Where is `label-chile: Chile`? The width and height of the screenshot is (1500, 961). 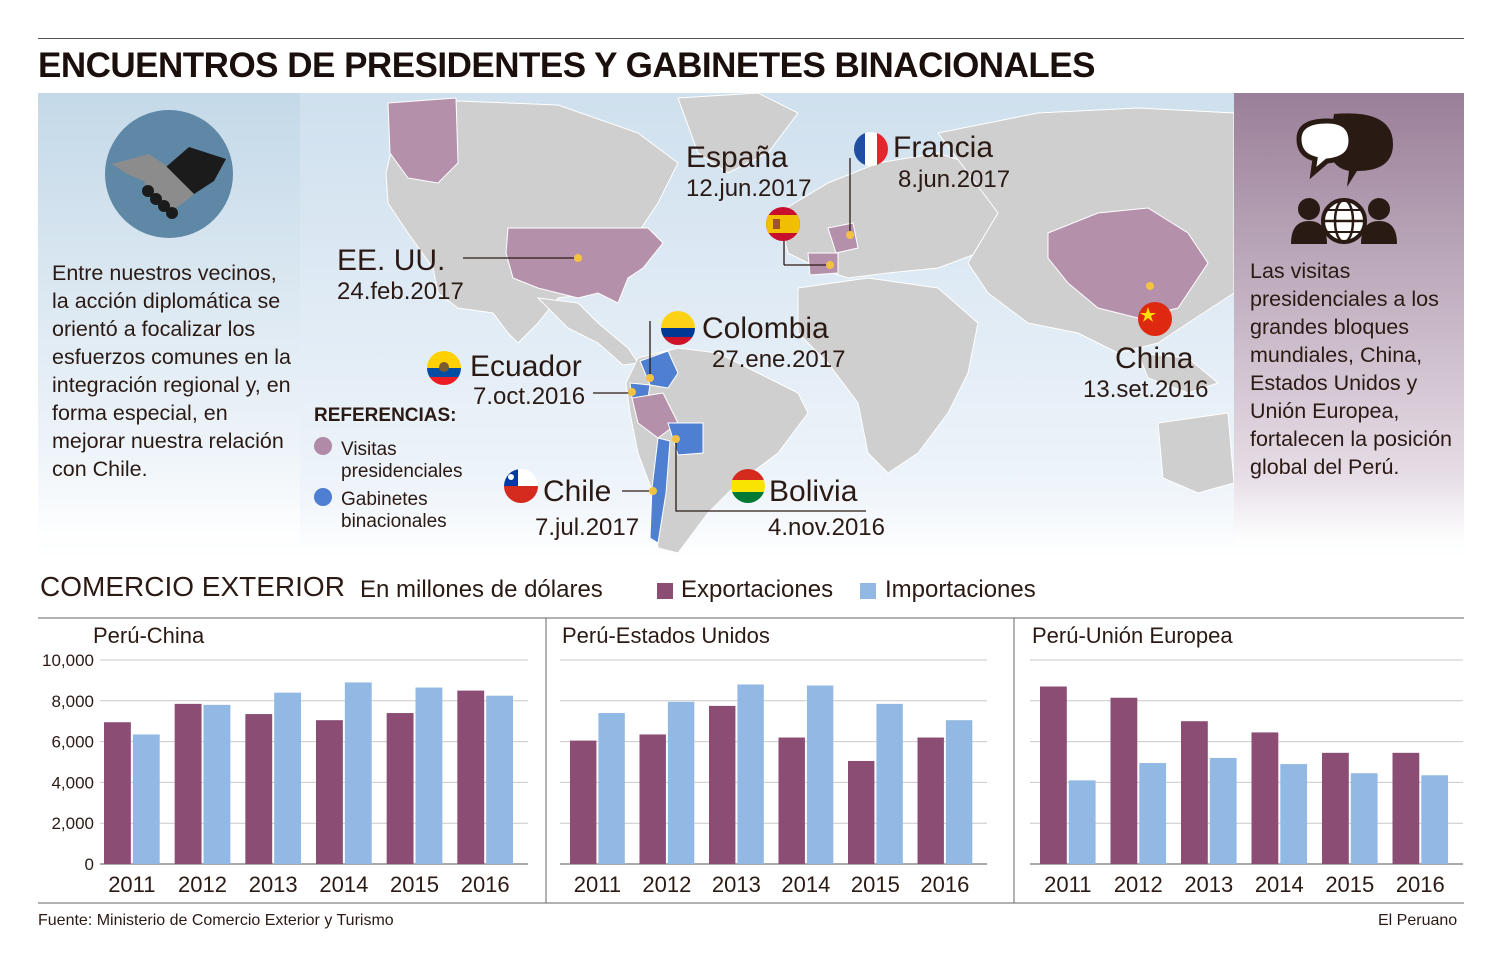
label-chile: Chile is located at coordinates (577, 491).